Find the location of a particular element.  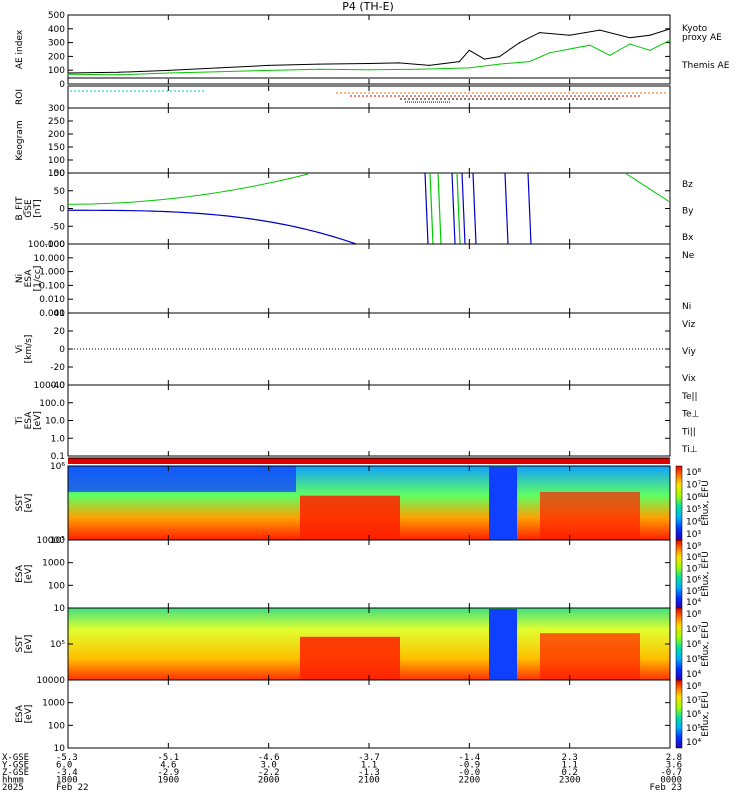

sst-electron-colorbar-tick: 10⁵ is located at coordinates (693, 510).